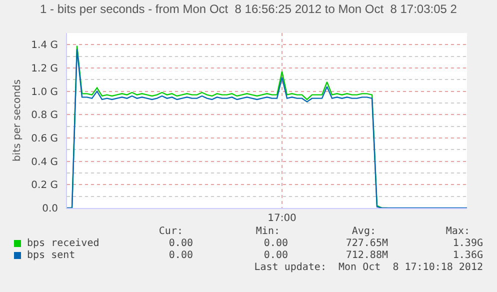 This screenshot has height=292, width=497. What do you see at coordinates (282, 218) in the screenshot?
I see `x-tick-label: 17:00` at bounding box center [282, 218].